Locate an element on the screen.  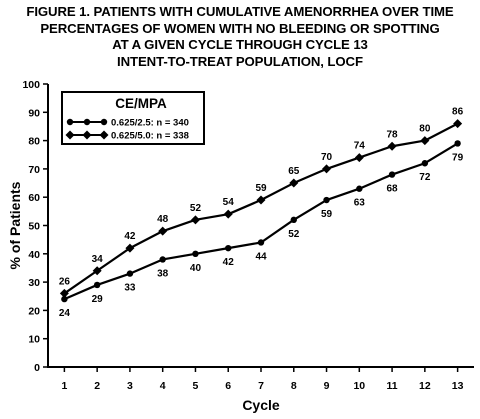
series-1-data-label: 42 is located at coordinates (229, 262).